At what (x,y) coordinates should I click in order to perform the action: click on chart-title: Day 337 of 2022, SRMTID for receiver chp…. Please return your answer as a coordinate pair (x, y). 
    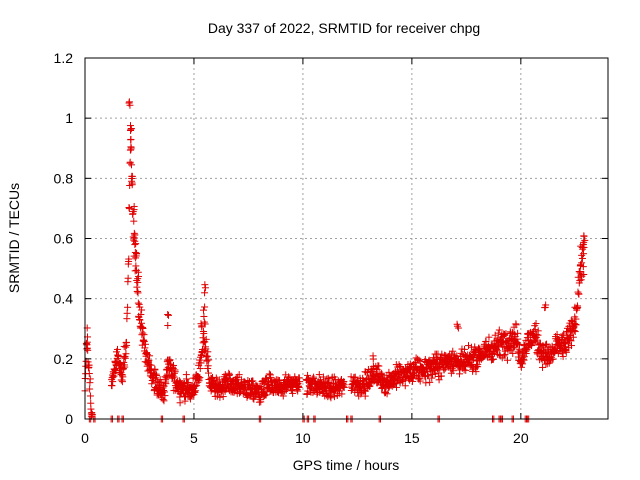
    Looking at the image, I should click on (344, 28).